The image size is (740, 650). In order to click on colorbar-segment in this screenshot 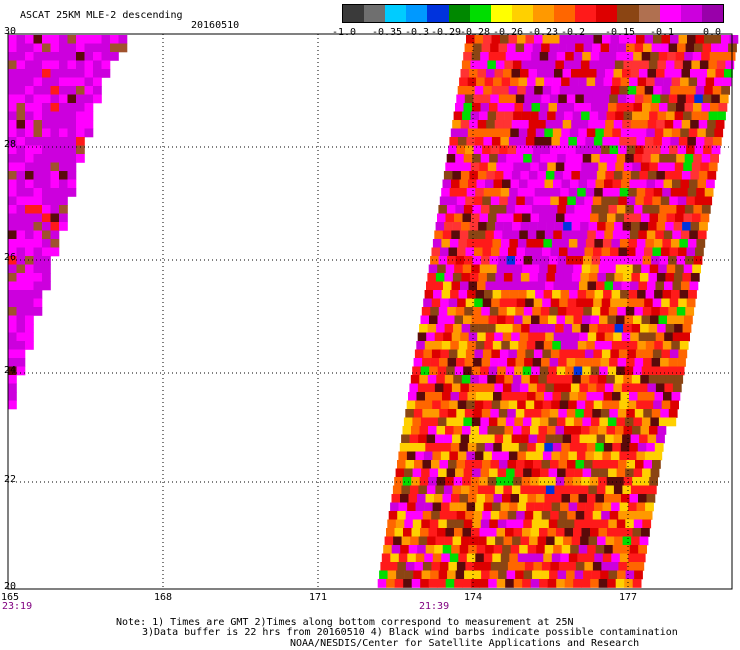, I will do `click(438, 13)`.